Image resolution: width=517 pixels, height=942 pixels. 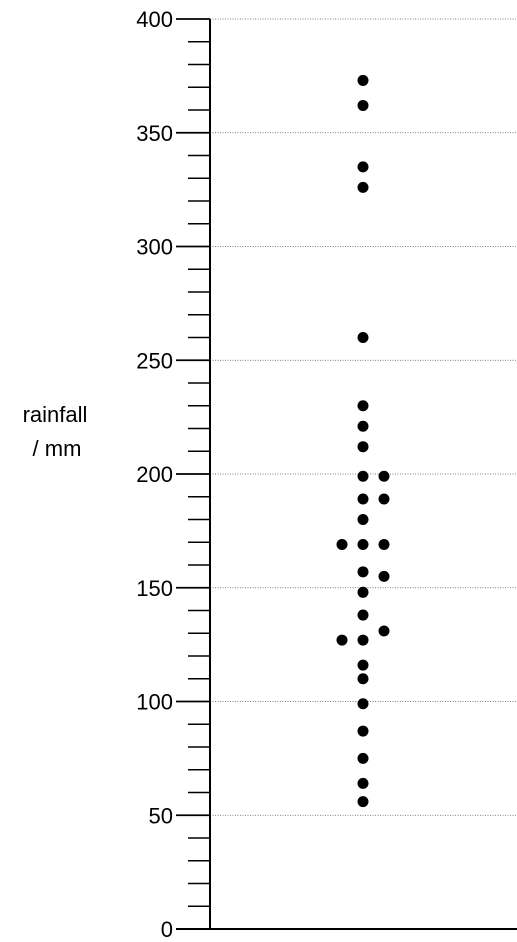 I want to click on y-tick-label: 200, so click(x=154, y=474).